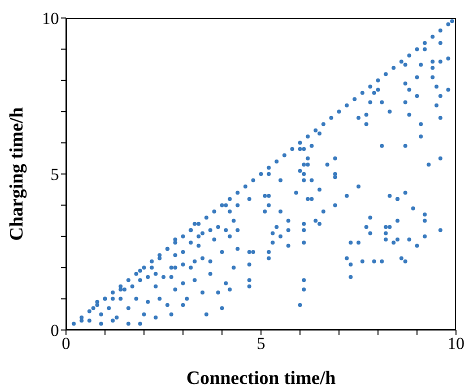 Image resolution: width=474 pixels, height=389 pixels. I want to click on y-axis-title: Charging time/h, so click(17, 173).